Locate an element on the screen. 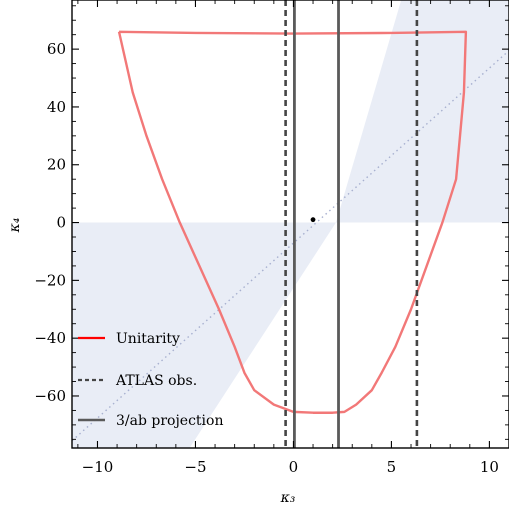  y-tick-label: −20 is located at coordinates (50, 280).